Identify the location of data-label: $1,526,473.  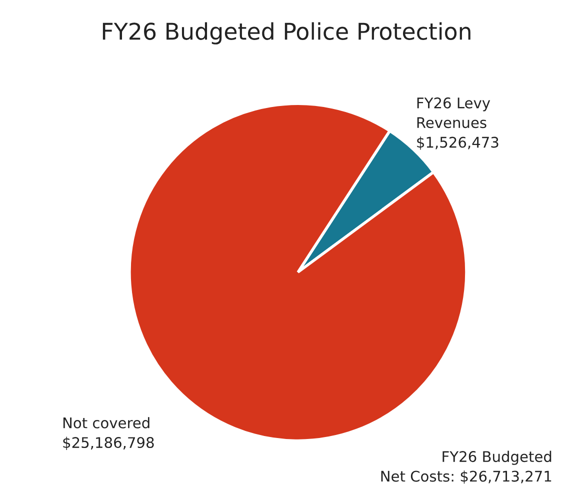
(457, 143).